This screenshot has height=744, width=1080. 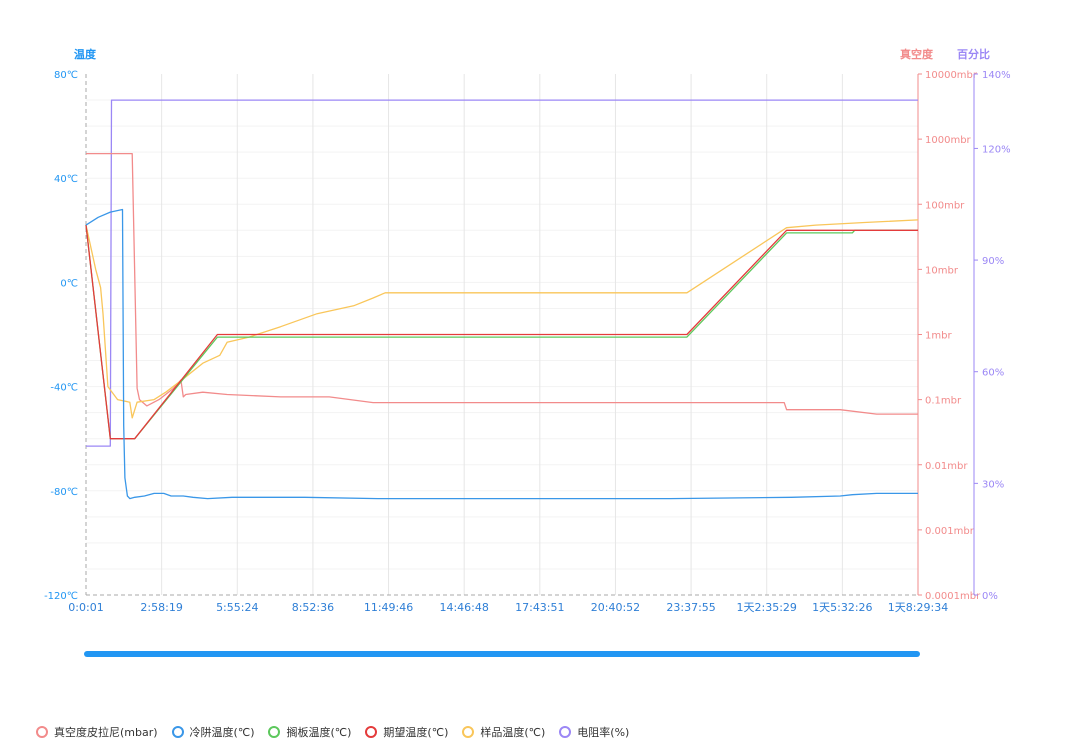 What do you see at coordinates (177, 732) in the screenshot?
I see `legend-cold-trap-icon` at bounding box center [177, 732].